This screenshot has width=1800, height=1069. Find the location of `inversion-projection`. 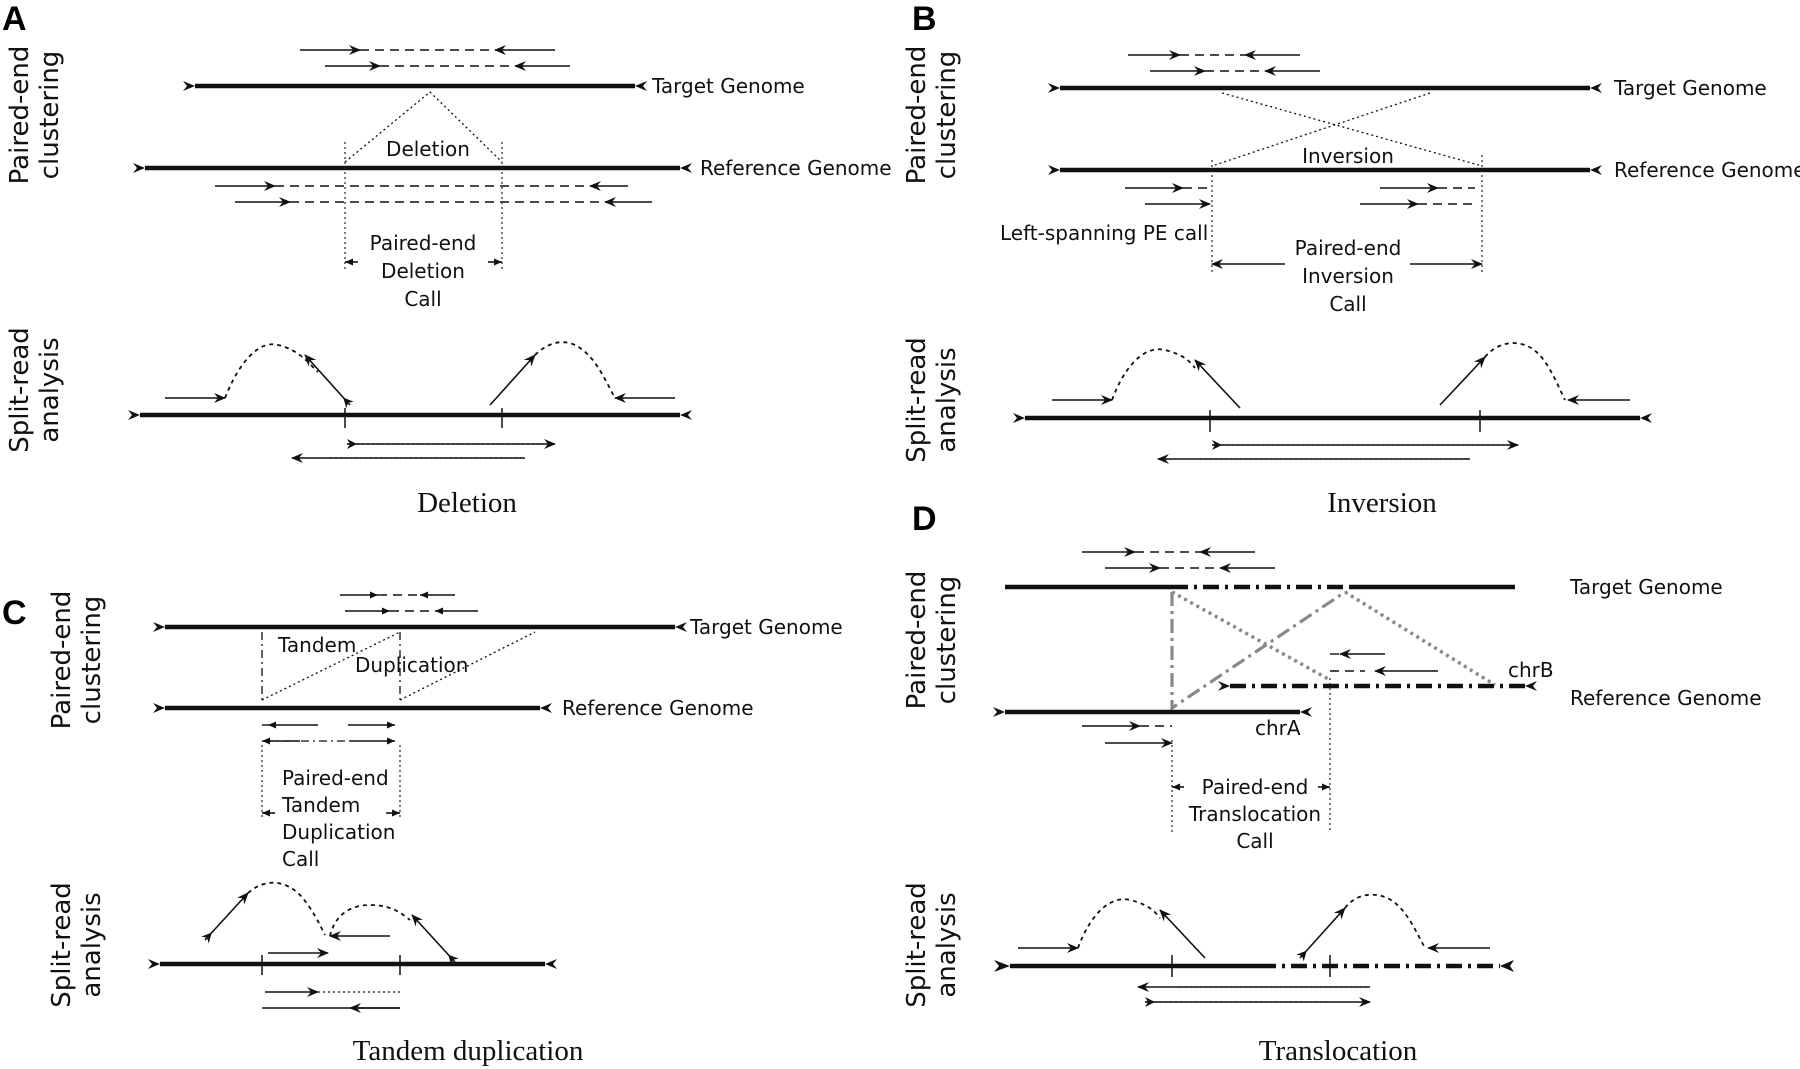

inversion-projection is located at coordinates (1347, 129).